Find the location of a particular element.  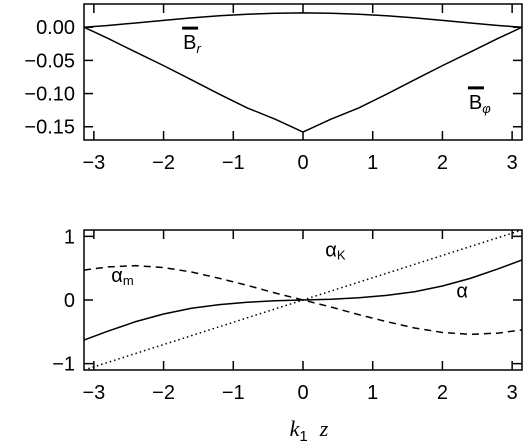

y-tick-label: −0.15 is located at coordinates (49, 128).